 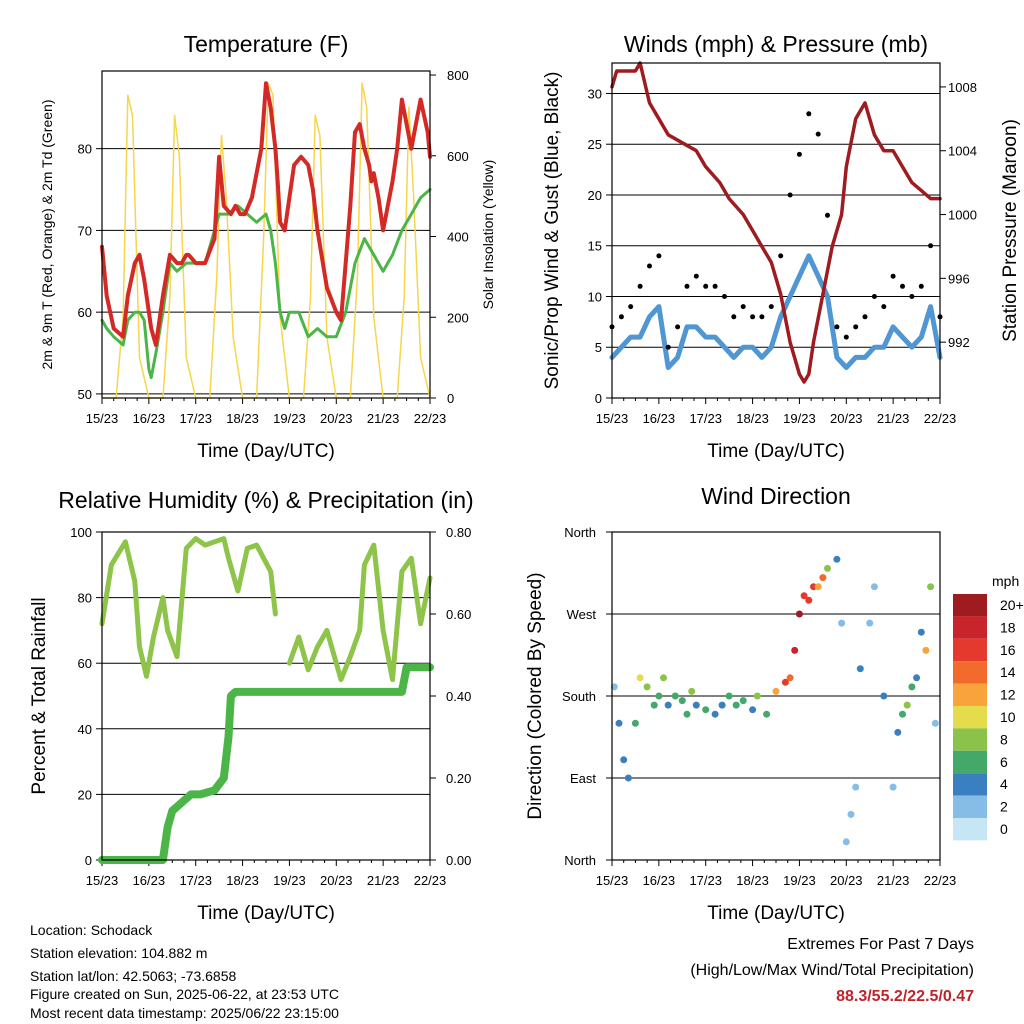 What do you see at coordinates (458, 532) in the screenshot?
I see `y2-tick-label: 0.80` at bounding box center [458, 532].